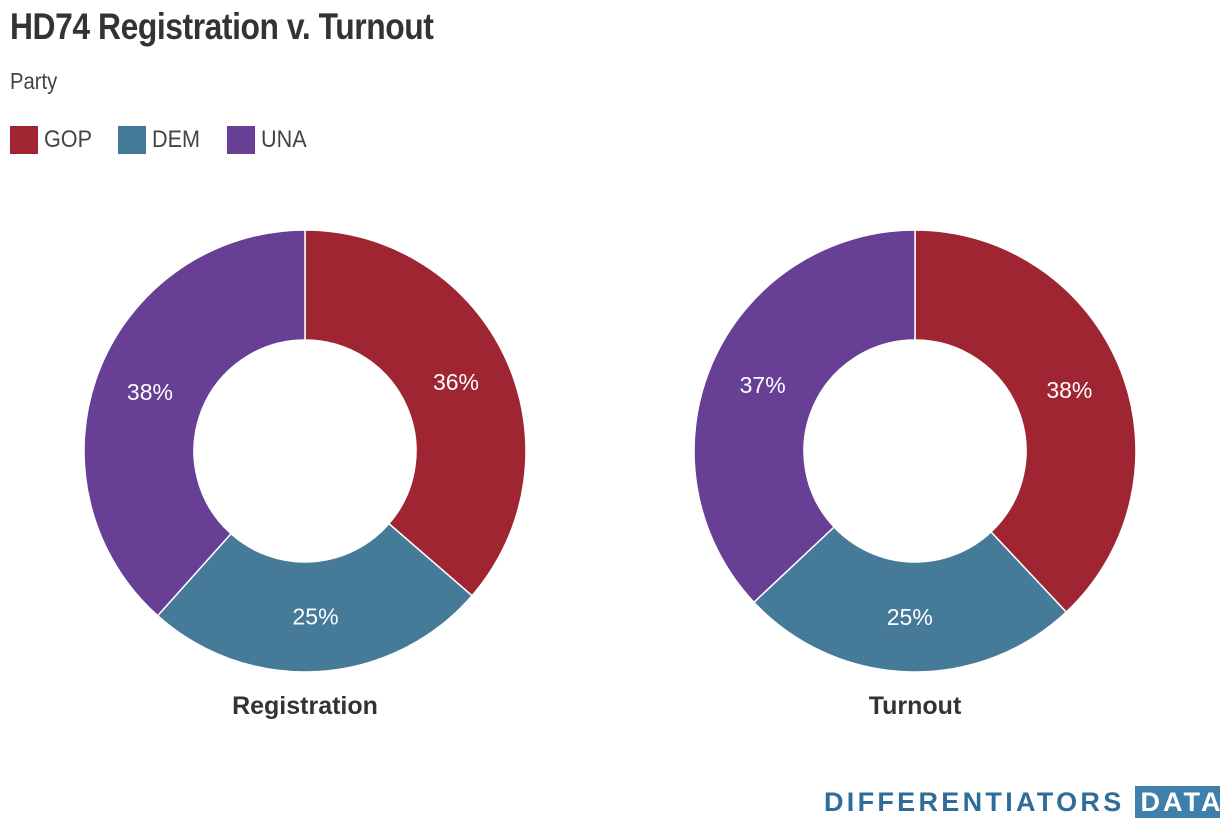  Describe the element at coordinates (315, 597) in the screenshot. I see `slice-registration-dem` at that location.